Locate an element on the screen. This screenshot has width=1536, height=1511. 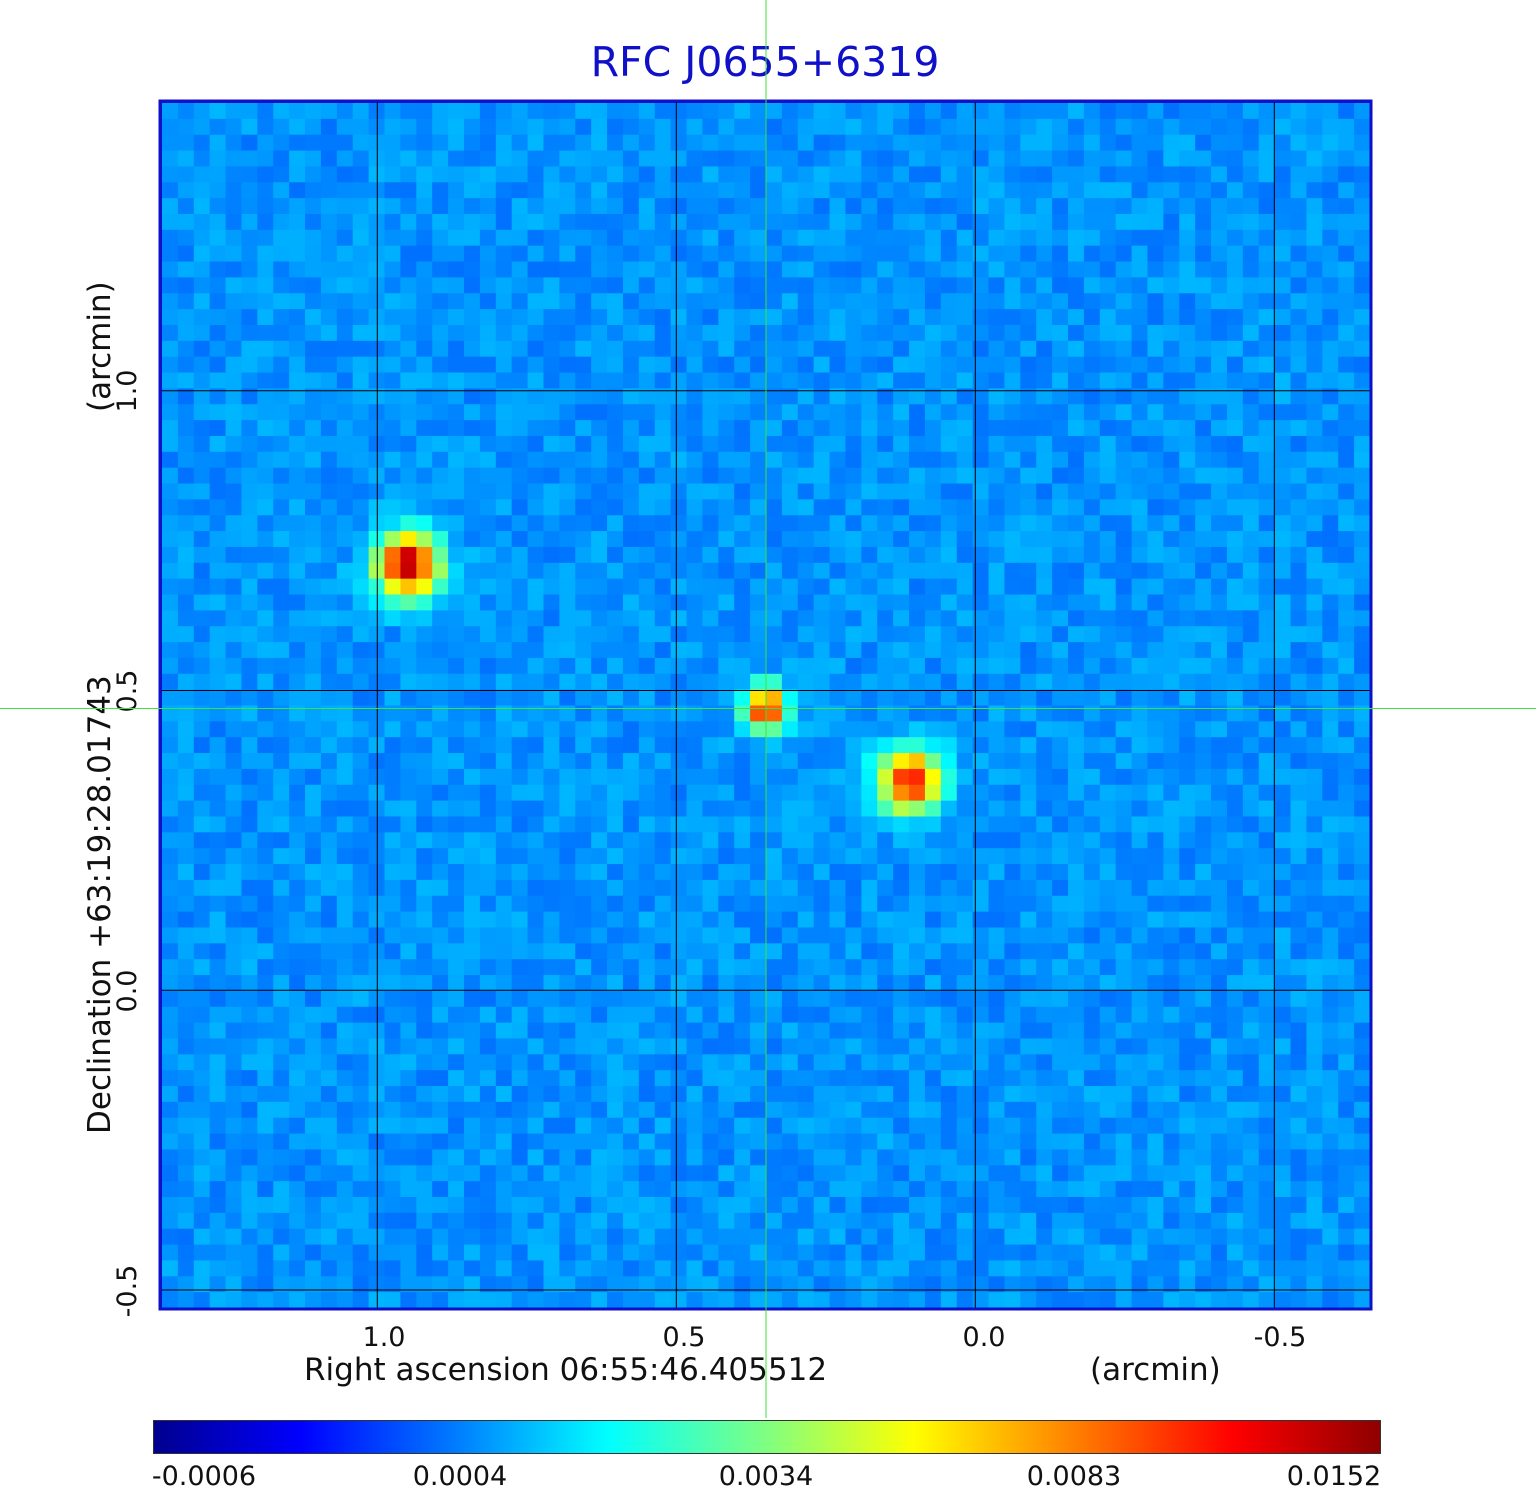
colorbar-tick-label: 0.0034 is located at coordinates (766, 1476).